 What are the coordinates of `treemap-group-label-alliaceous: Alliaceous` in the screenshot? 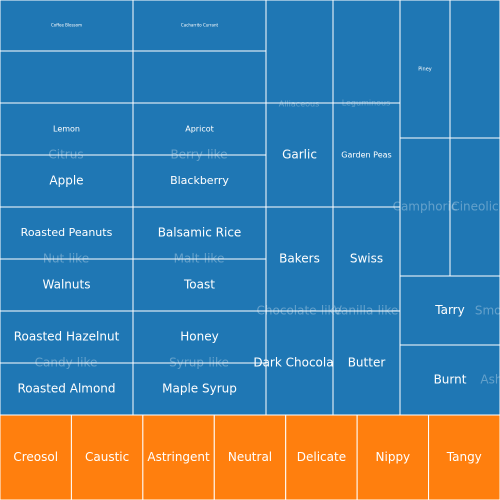 It's located at (299, 104).